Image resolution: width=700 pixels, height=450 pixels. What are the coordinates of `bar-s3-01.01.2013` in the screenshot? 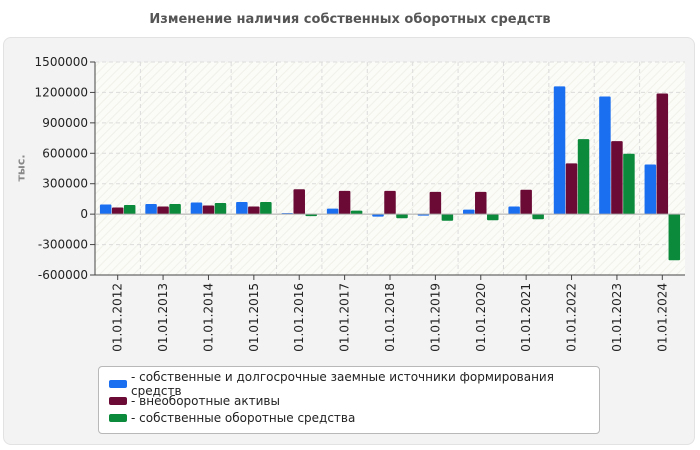 It's located at (175, 209).